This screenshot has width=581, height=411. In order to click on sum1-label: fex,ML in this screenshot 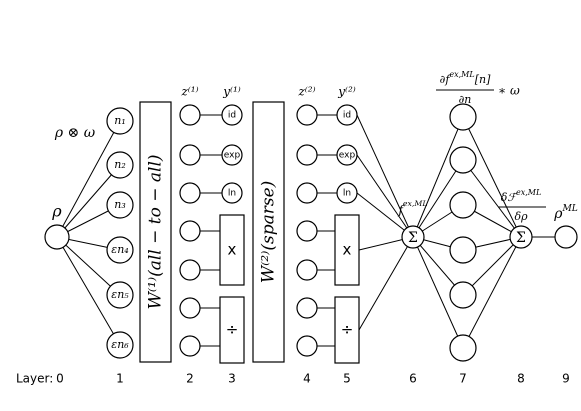, I will do `click(412, 208)`.